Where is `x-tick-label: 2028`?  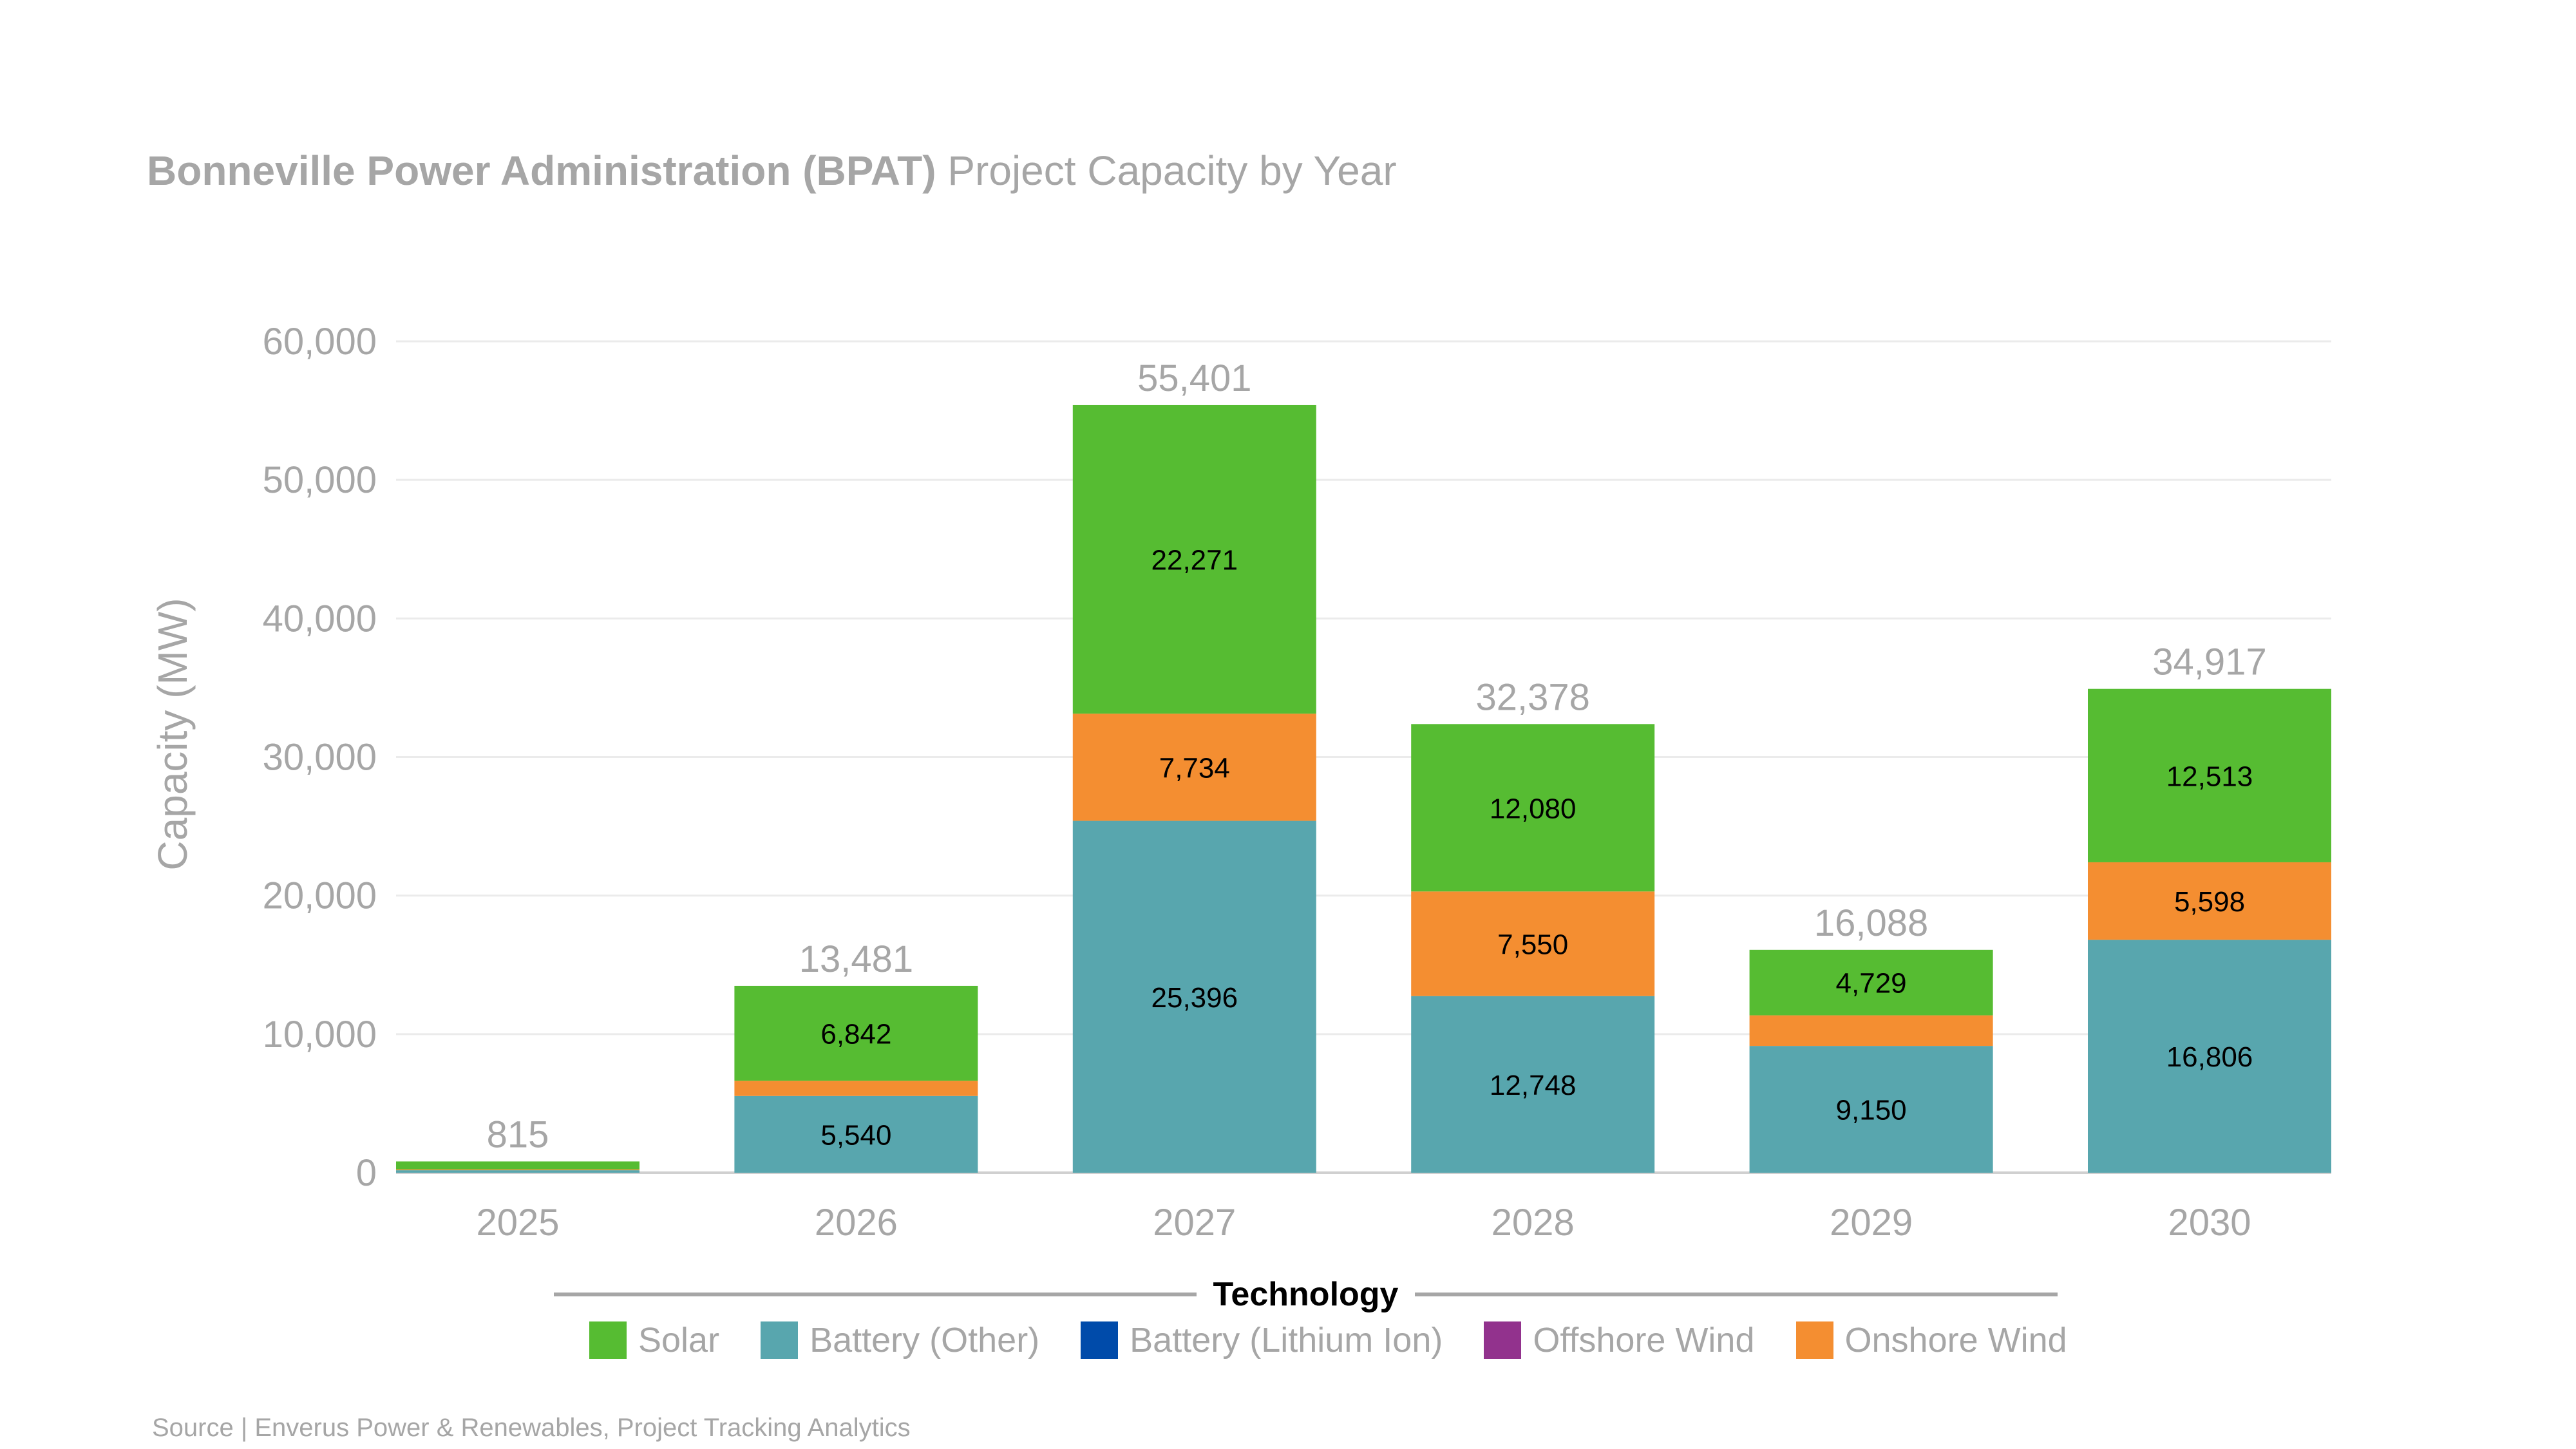
x-tick-label: 2028 is located at coordinates (1533, 1223).